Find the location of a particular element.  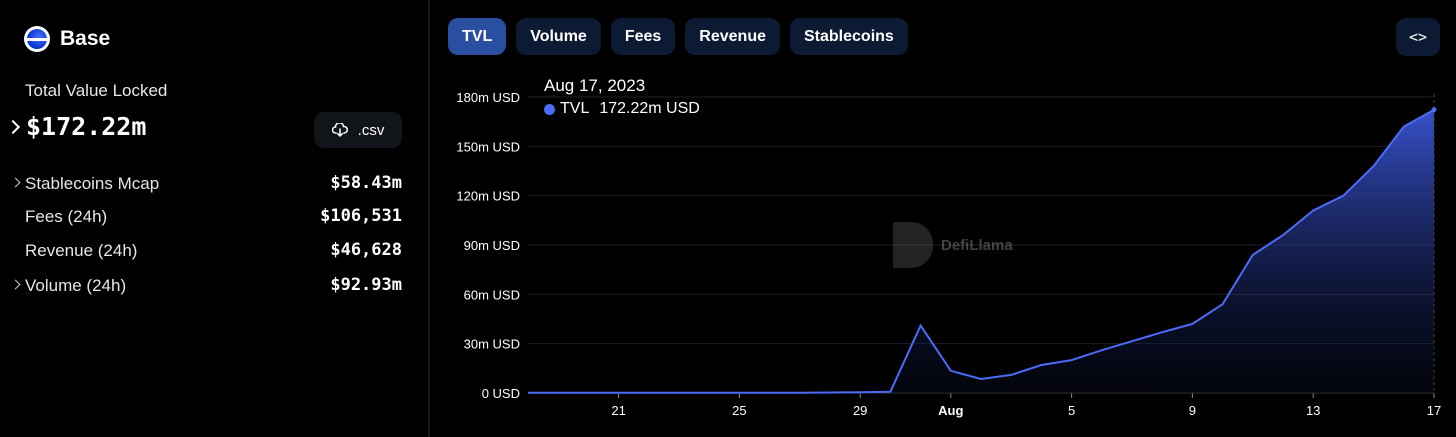

x-tick-label: 5 is located at coordinates (1071, 410).